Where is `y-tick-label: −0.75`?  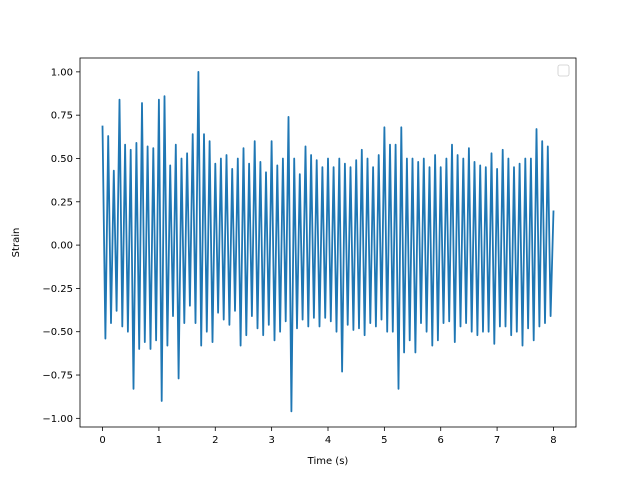 y-tick-label: −0.75 is located at coordinates (57, 376).